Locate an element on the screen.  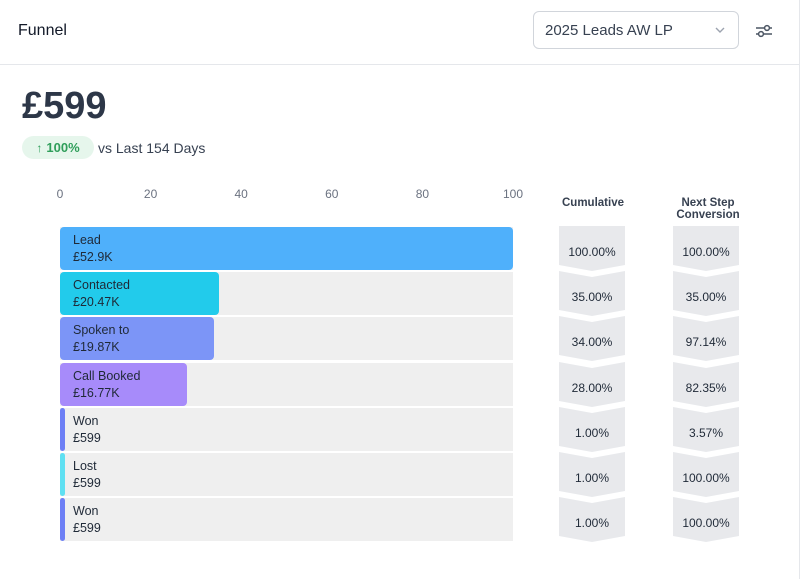
pipeline-select: 2025 Leads AW LP is located at coordinates (636, 30).